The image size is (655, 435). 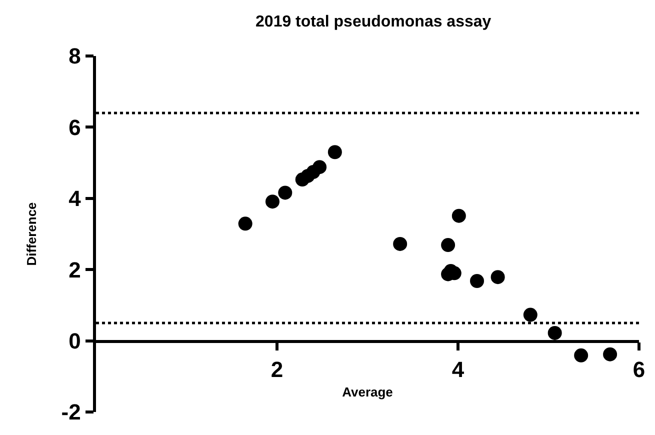 I want to click on x-tick-label: 4, so click(x=458, y=369).